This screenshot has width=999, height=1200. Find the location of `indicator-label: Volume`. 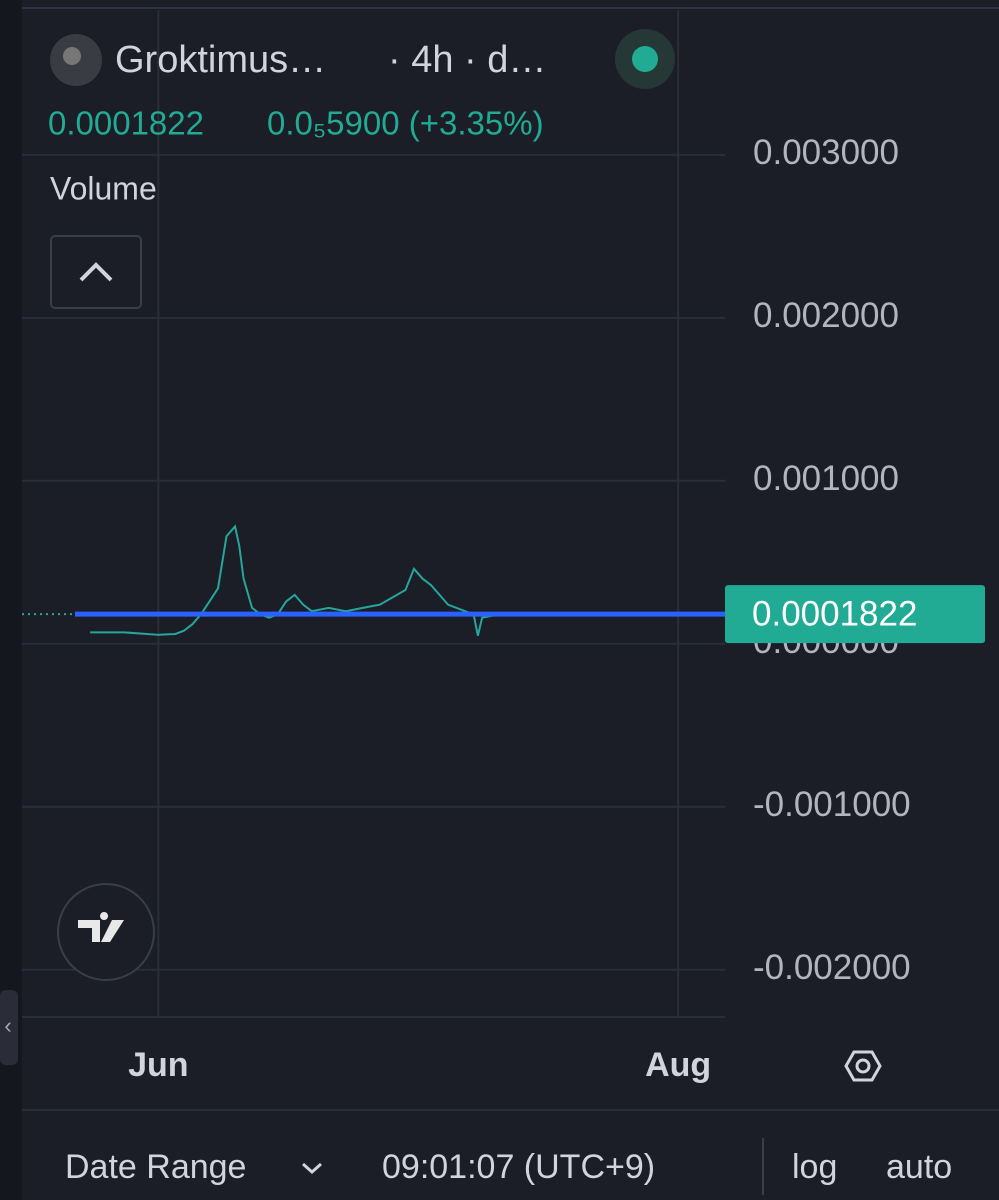

indicator-label: Volume is located at coordinates (103, 188).